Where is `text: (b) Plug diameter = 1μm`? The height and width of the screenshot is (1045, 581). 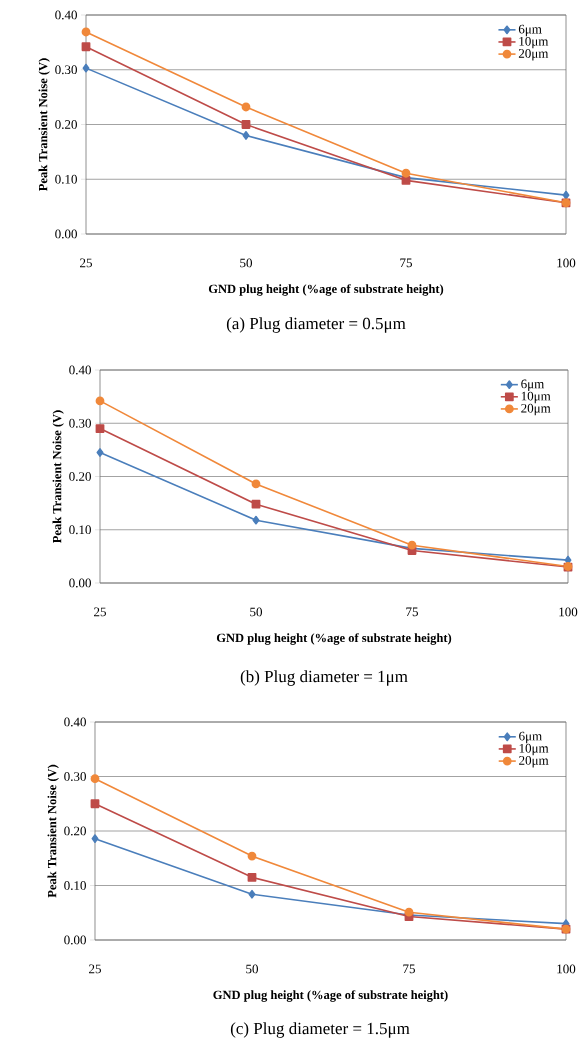
text: (b) Plug diameter = 1μm is located at coordinates (324, 678).